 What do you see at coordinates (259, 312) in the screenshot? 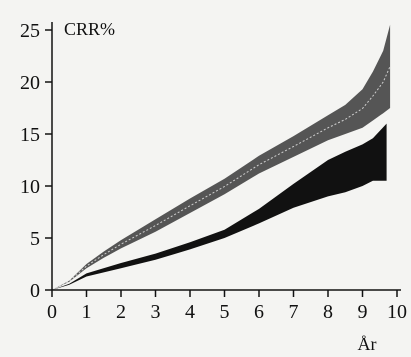
I see `x-tick-label: 6` at bounding box center [259, 312].